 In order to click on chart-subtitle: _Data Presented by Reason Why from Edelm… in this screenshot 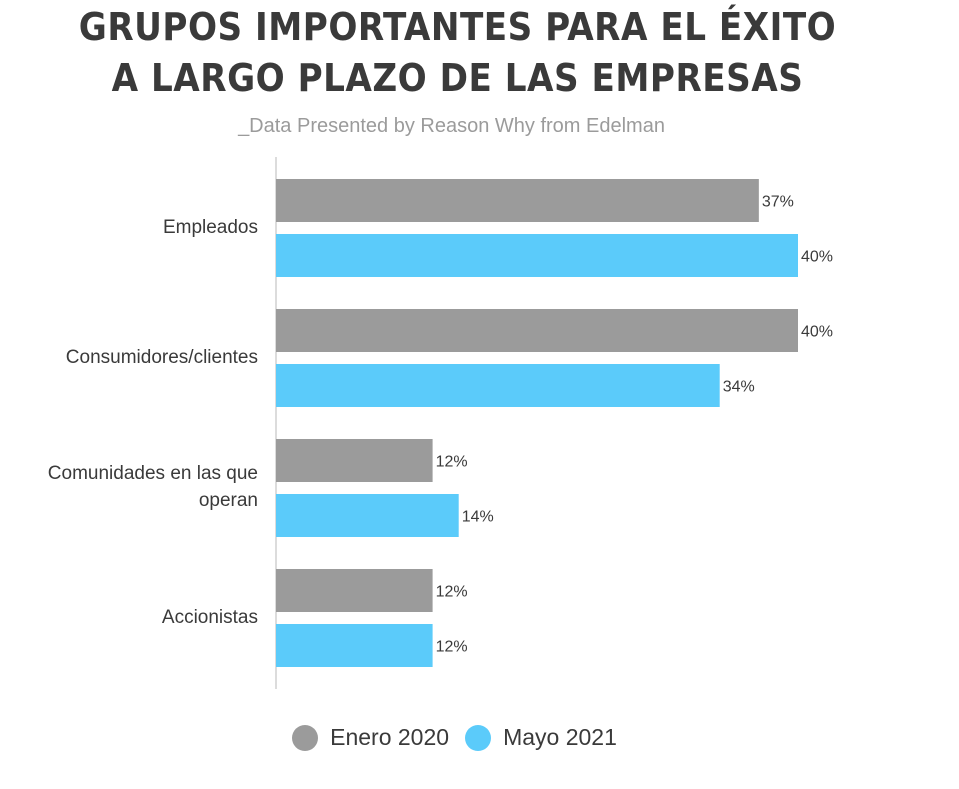, I will do `click(451, 126)`.